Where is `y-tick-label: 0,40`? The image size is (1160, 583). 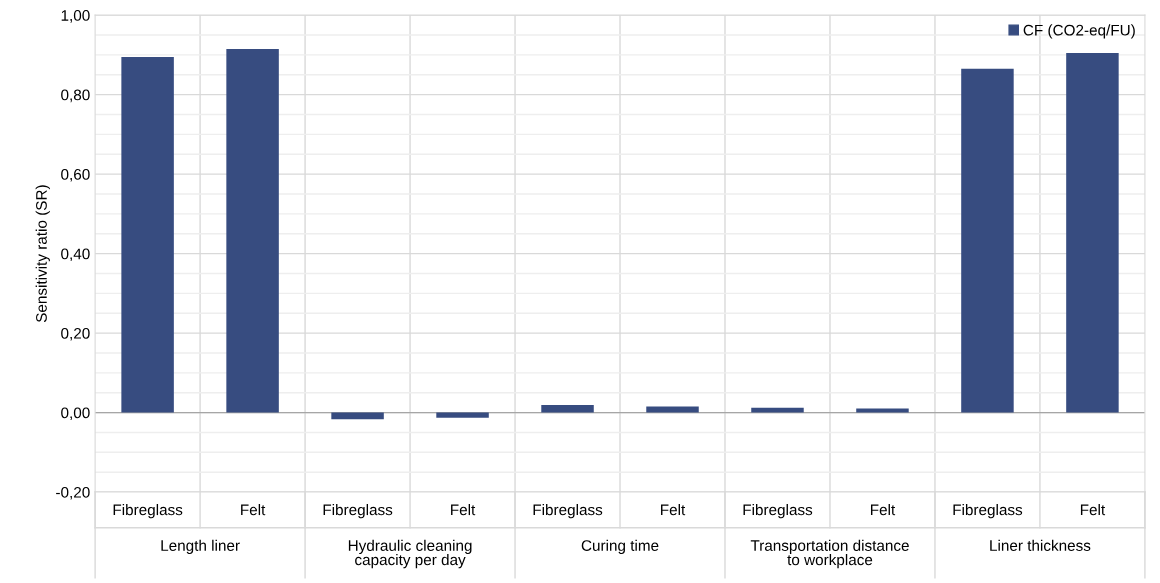 y-tick-label: 0,40 is located at coordinates (75, 255).